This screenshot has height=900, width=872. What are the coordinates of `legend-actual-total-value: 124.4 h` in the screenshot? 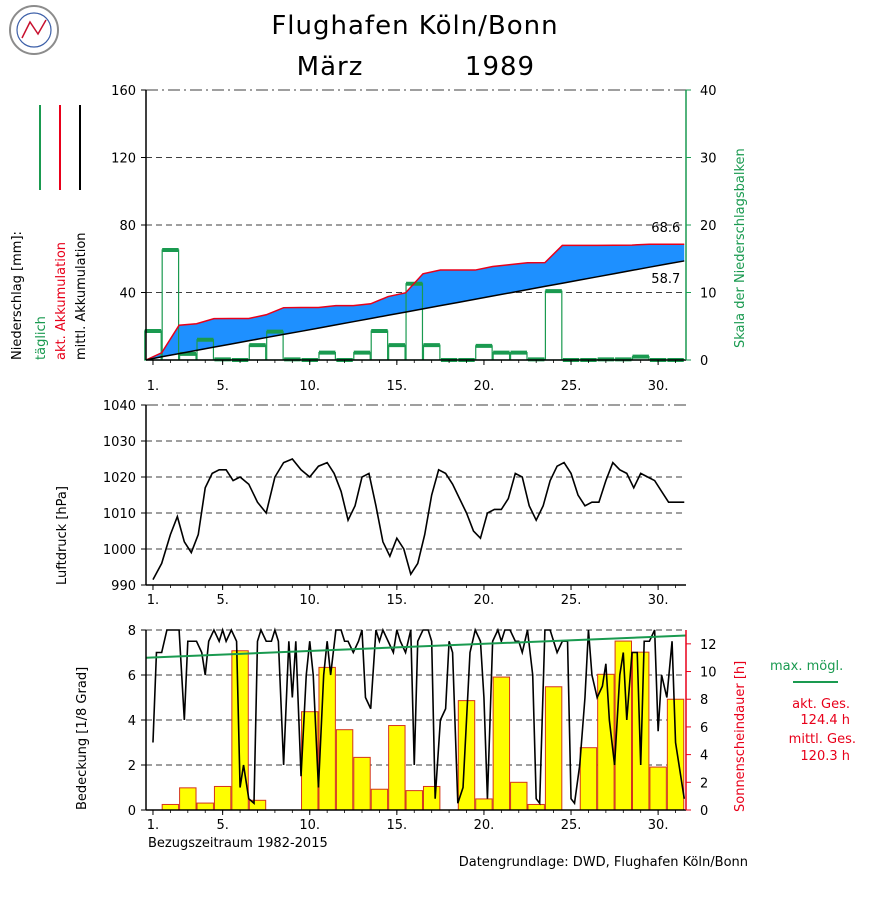 It's located at (825, 720).